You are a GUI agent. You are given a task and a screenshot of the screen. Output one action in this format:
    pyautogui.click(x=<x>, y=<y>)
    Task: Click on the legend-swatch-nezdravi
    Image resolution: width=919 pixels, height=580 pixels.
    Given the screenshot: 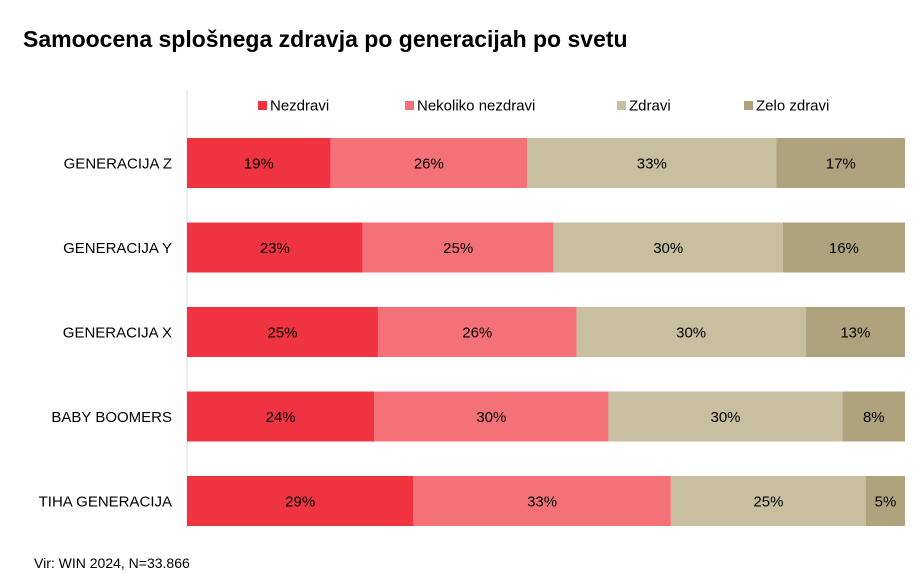 What is the action you would take?
    pyautogui.click(x=262, y=105)
    